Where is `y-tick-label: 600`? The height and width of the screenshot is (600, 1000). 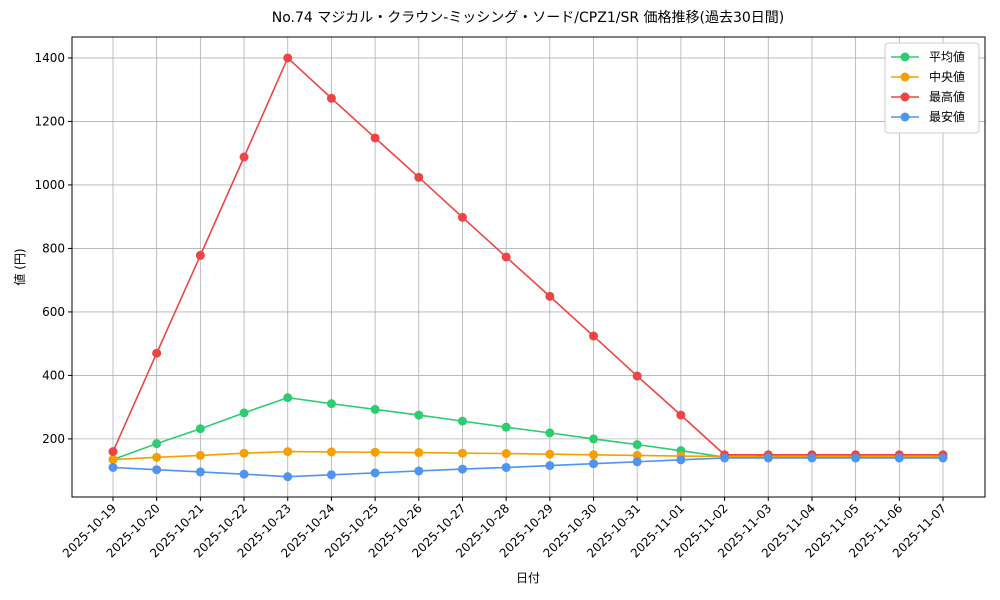
y-tick-label: 600 is located at coordinates (53, 312).